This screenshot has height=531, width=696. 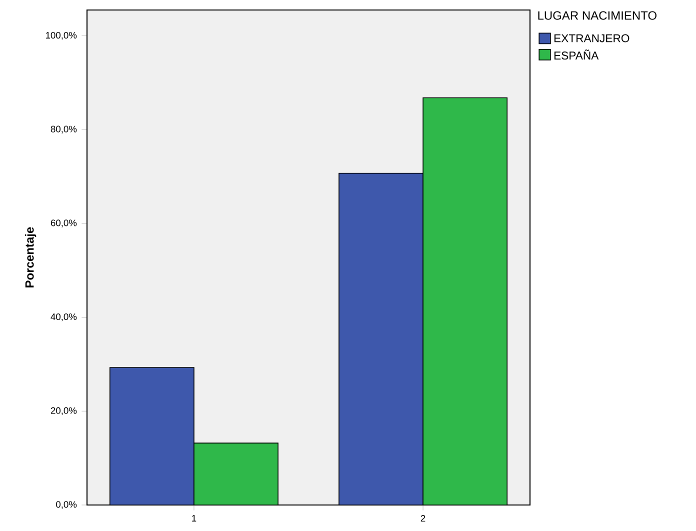 What do you see at coordinates (63, 411) in the screenshot?
I see `y-tick-label: 20,0%` at bounding box center [63, 411].